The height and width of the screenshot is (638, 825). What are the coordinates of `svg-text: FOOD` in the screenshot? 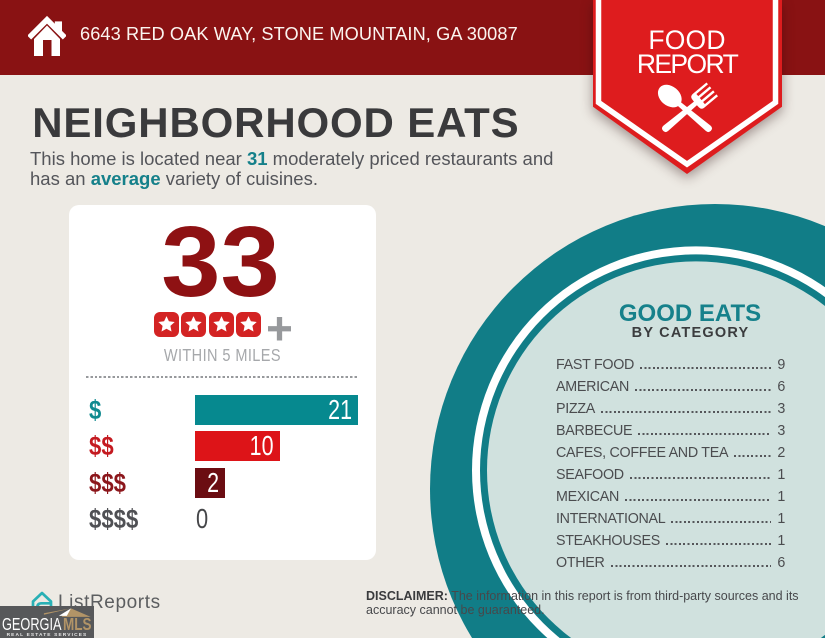 It's located at (686, 40).